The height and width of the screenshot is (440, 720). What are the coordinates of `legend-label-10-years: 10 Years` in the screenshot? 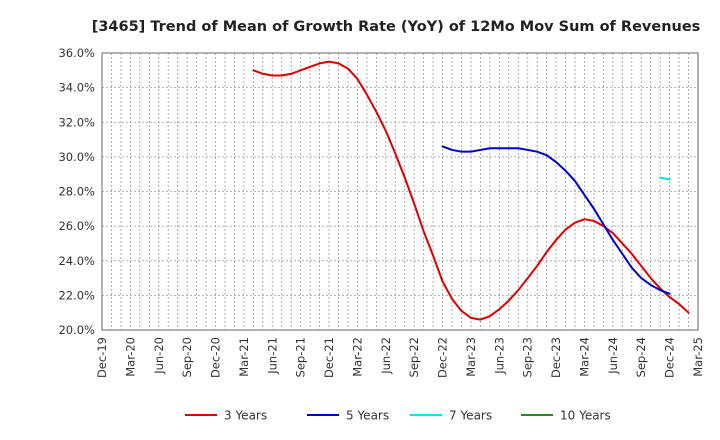 It's located at (585, 416).